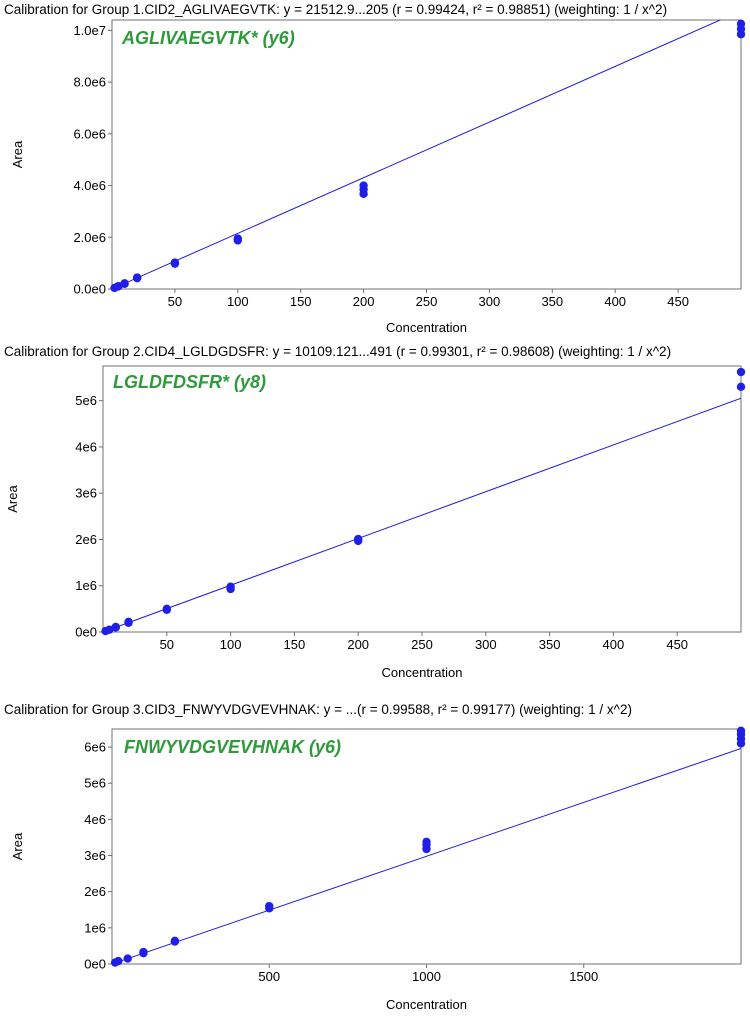 The height and width of the screenshot is (1018, 750). What do you see at coordinates (89, 30) in the screenshot?
I see `y-tick-label: 1.0e7` at bounding box center [89, 30].